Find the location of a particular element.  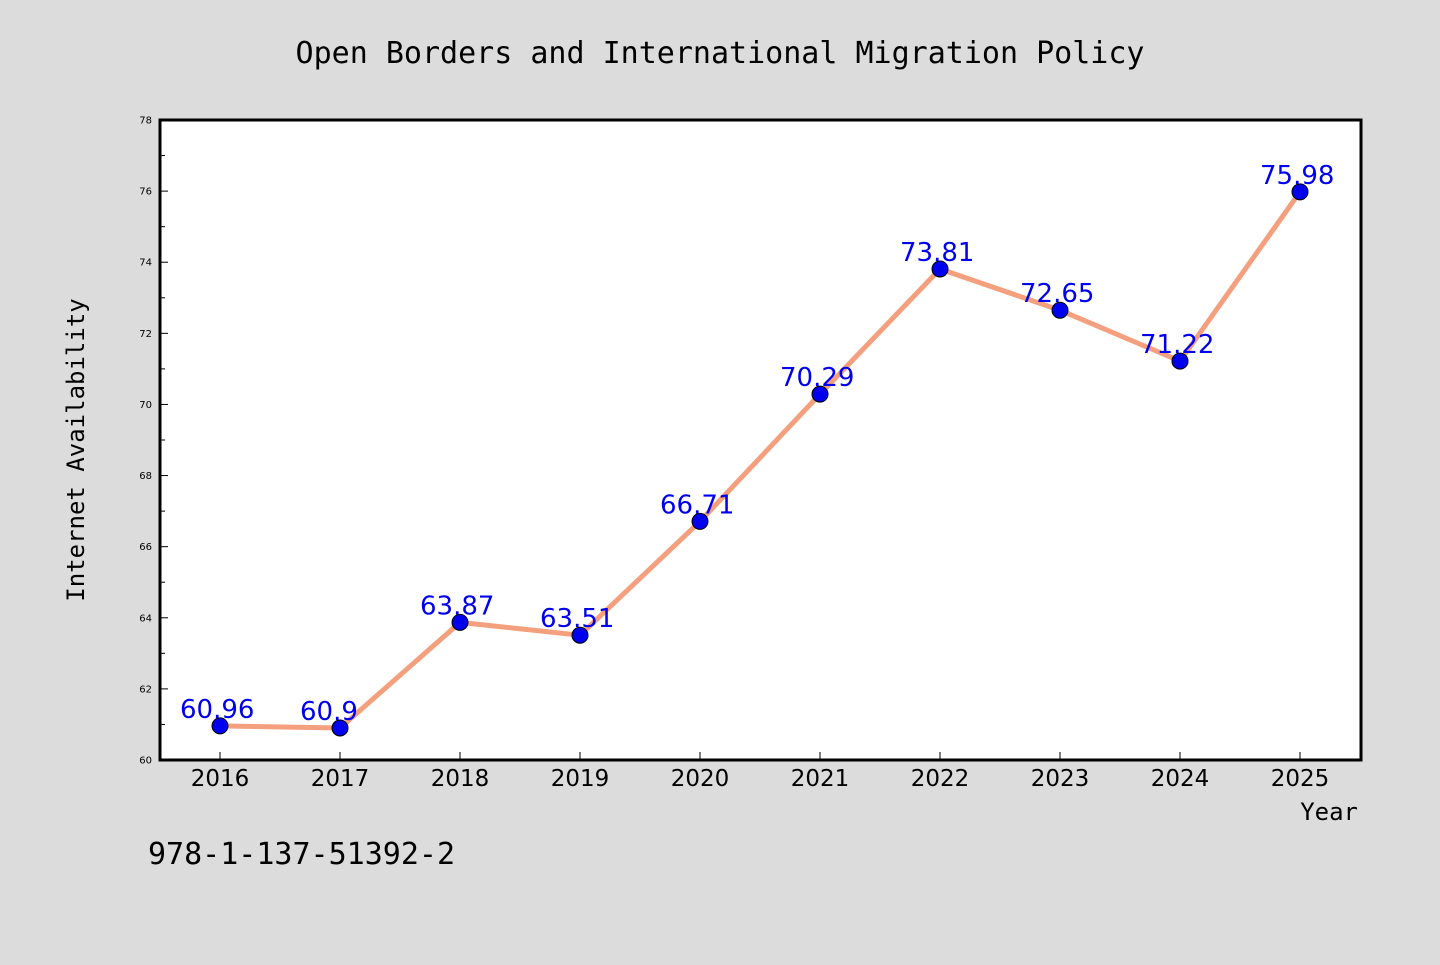

x-tick-label: 2024 is located at coordinates (1180, 779).